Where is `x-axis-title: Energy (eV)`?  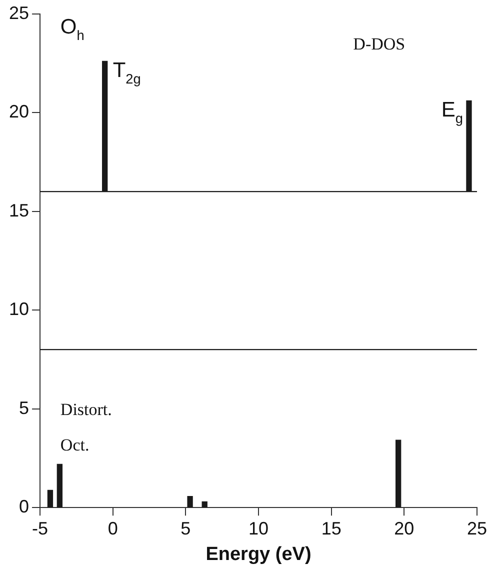 x-axis-title: Energy (eV) is located at coordinates (259, 554).